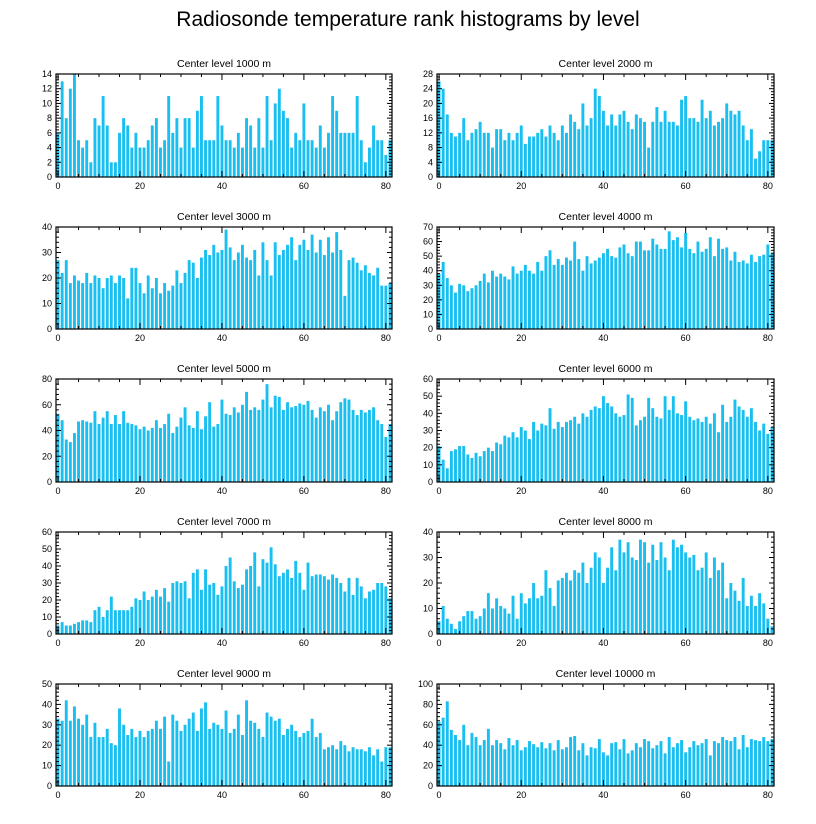 Image resolution: width=816 pixels, height=824 pixels. Describe the element at coordinates (430, 162) in the screenshot. I see `y-tick-label: 4` at that location.